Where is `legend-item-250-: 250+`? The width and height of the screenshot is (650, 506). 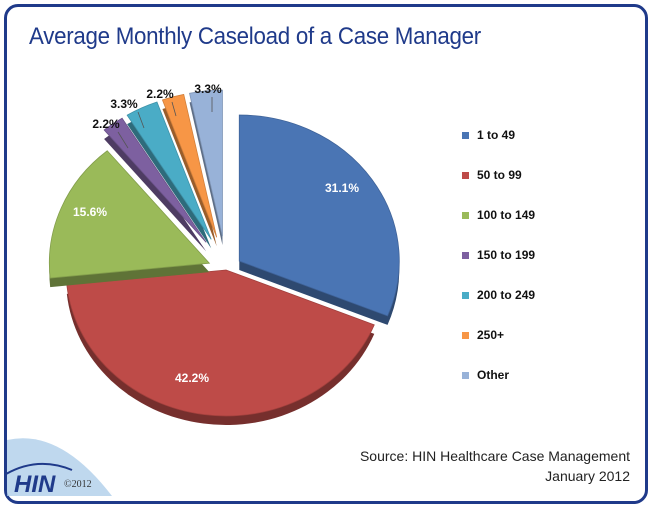 legend-item-250-: 250+ is located at coordinates (498, 348).